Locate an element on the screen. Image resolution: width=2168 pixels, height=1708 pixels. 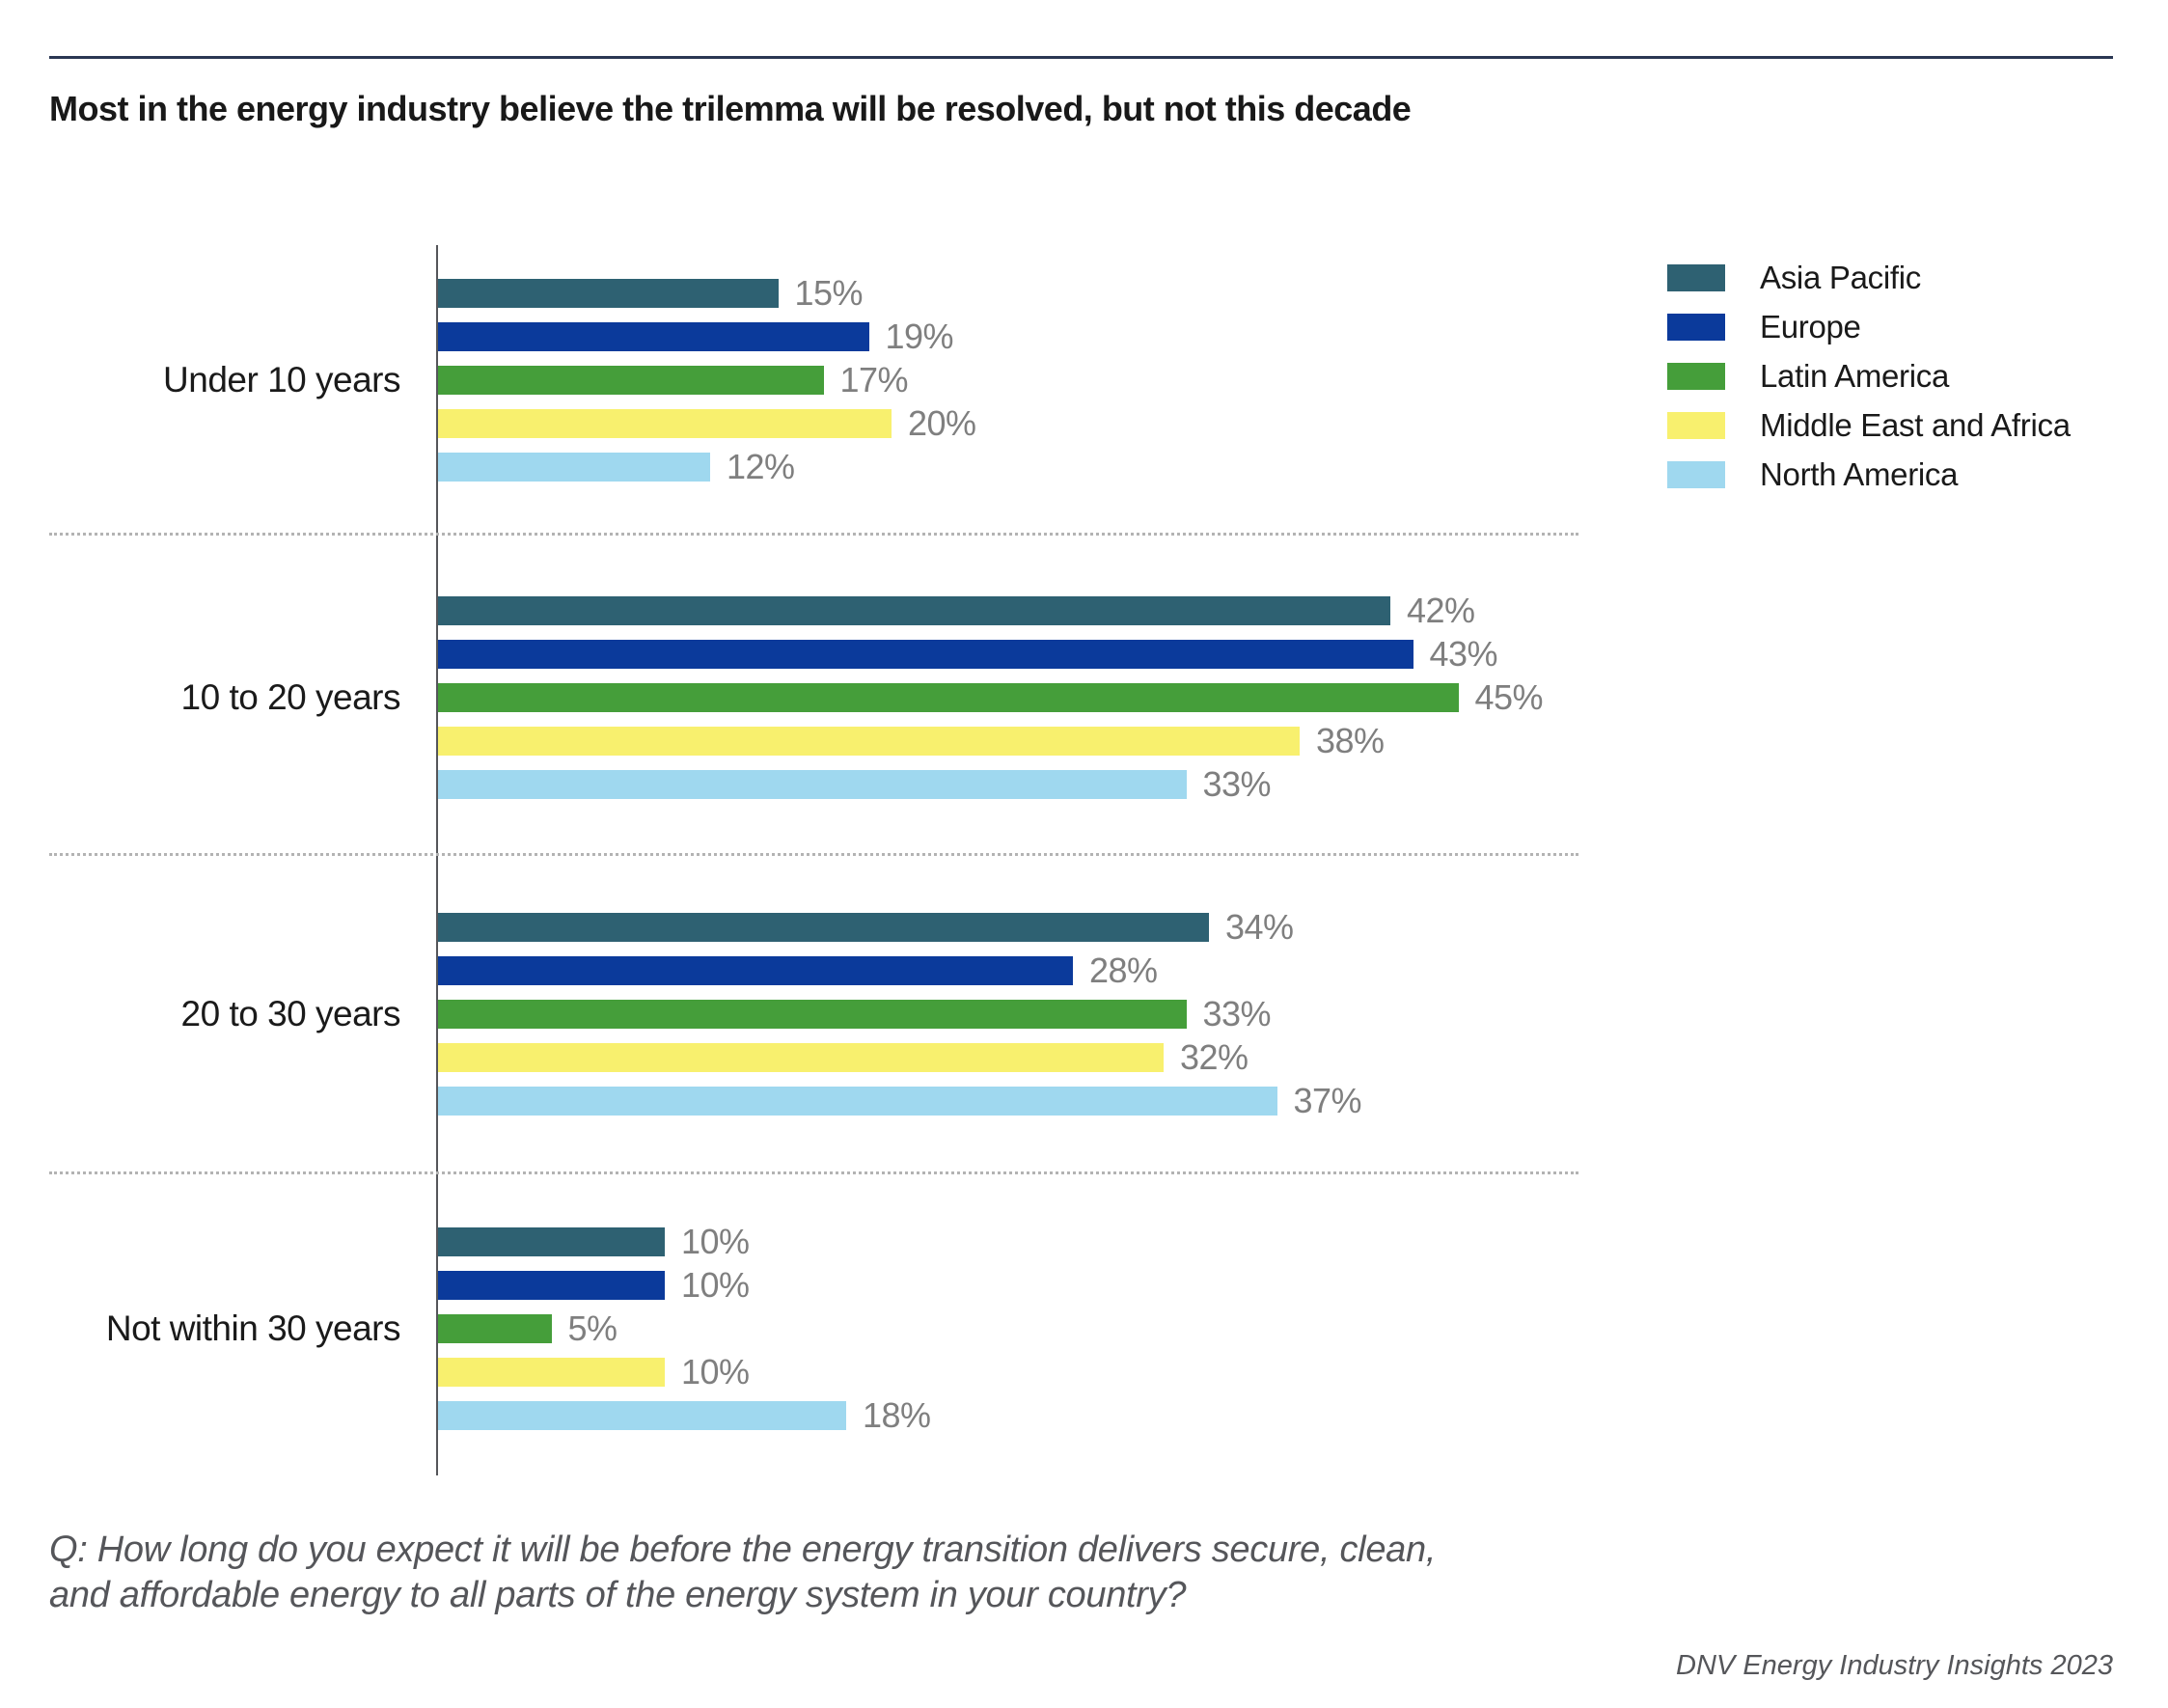
bar-row-20-to-30-years-north-america: 37% is located at coordinates (900, 1100).